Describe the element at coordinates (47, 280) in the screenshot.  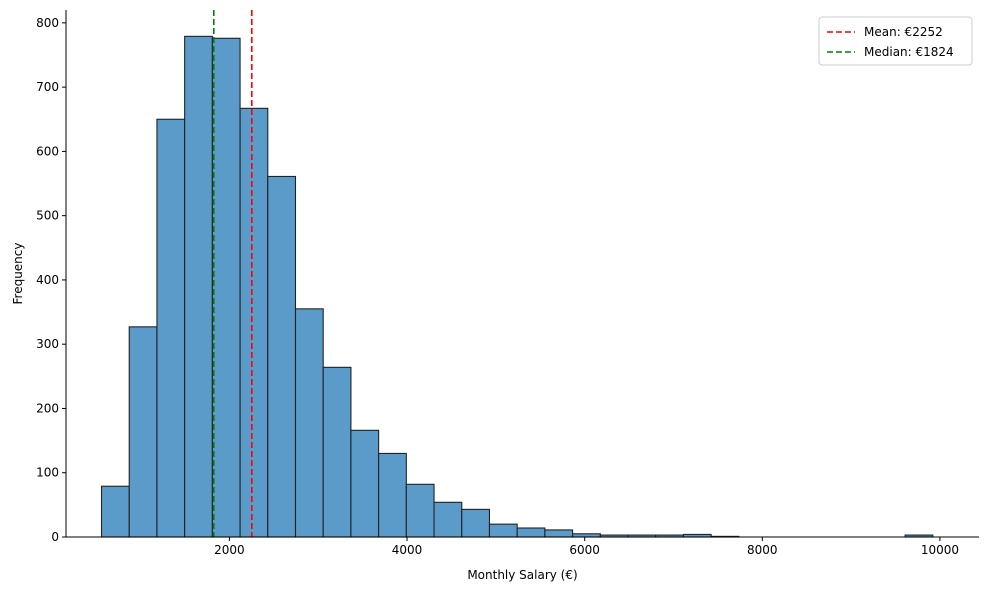
I see `y-tick-label: 400` at that location.